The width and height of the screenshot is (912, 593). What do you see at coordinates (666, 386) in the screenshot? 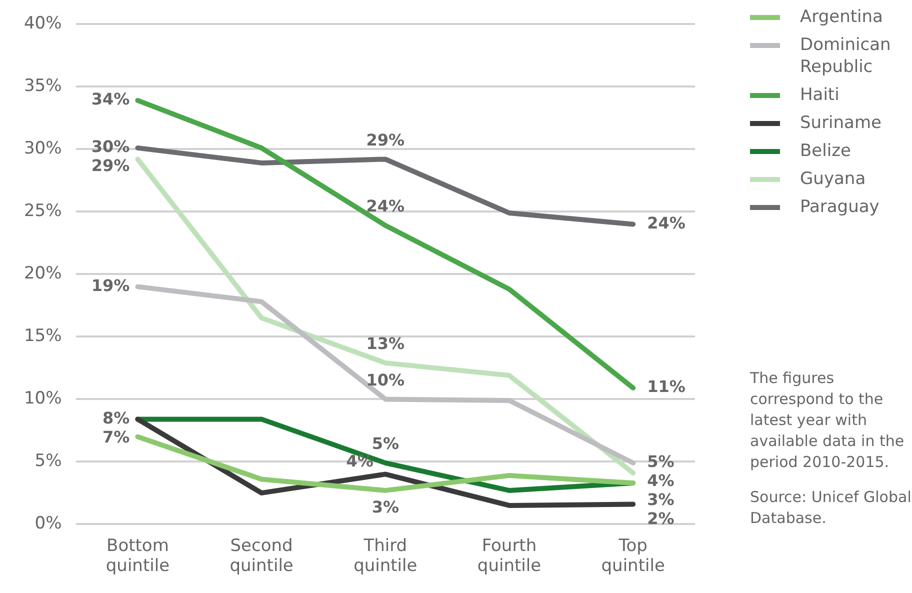
I see `data-label: 11%` at bounding box center [666, 386].